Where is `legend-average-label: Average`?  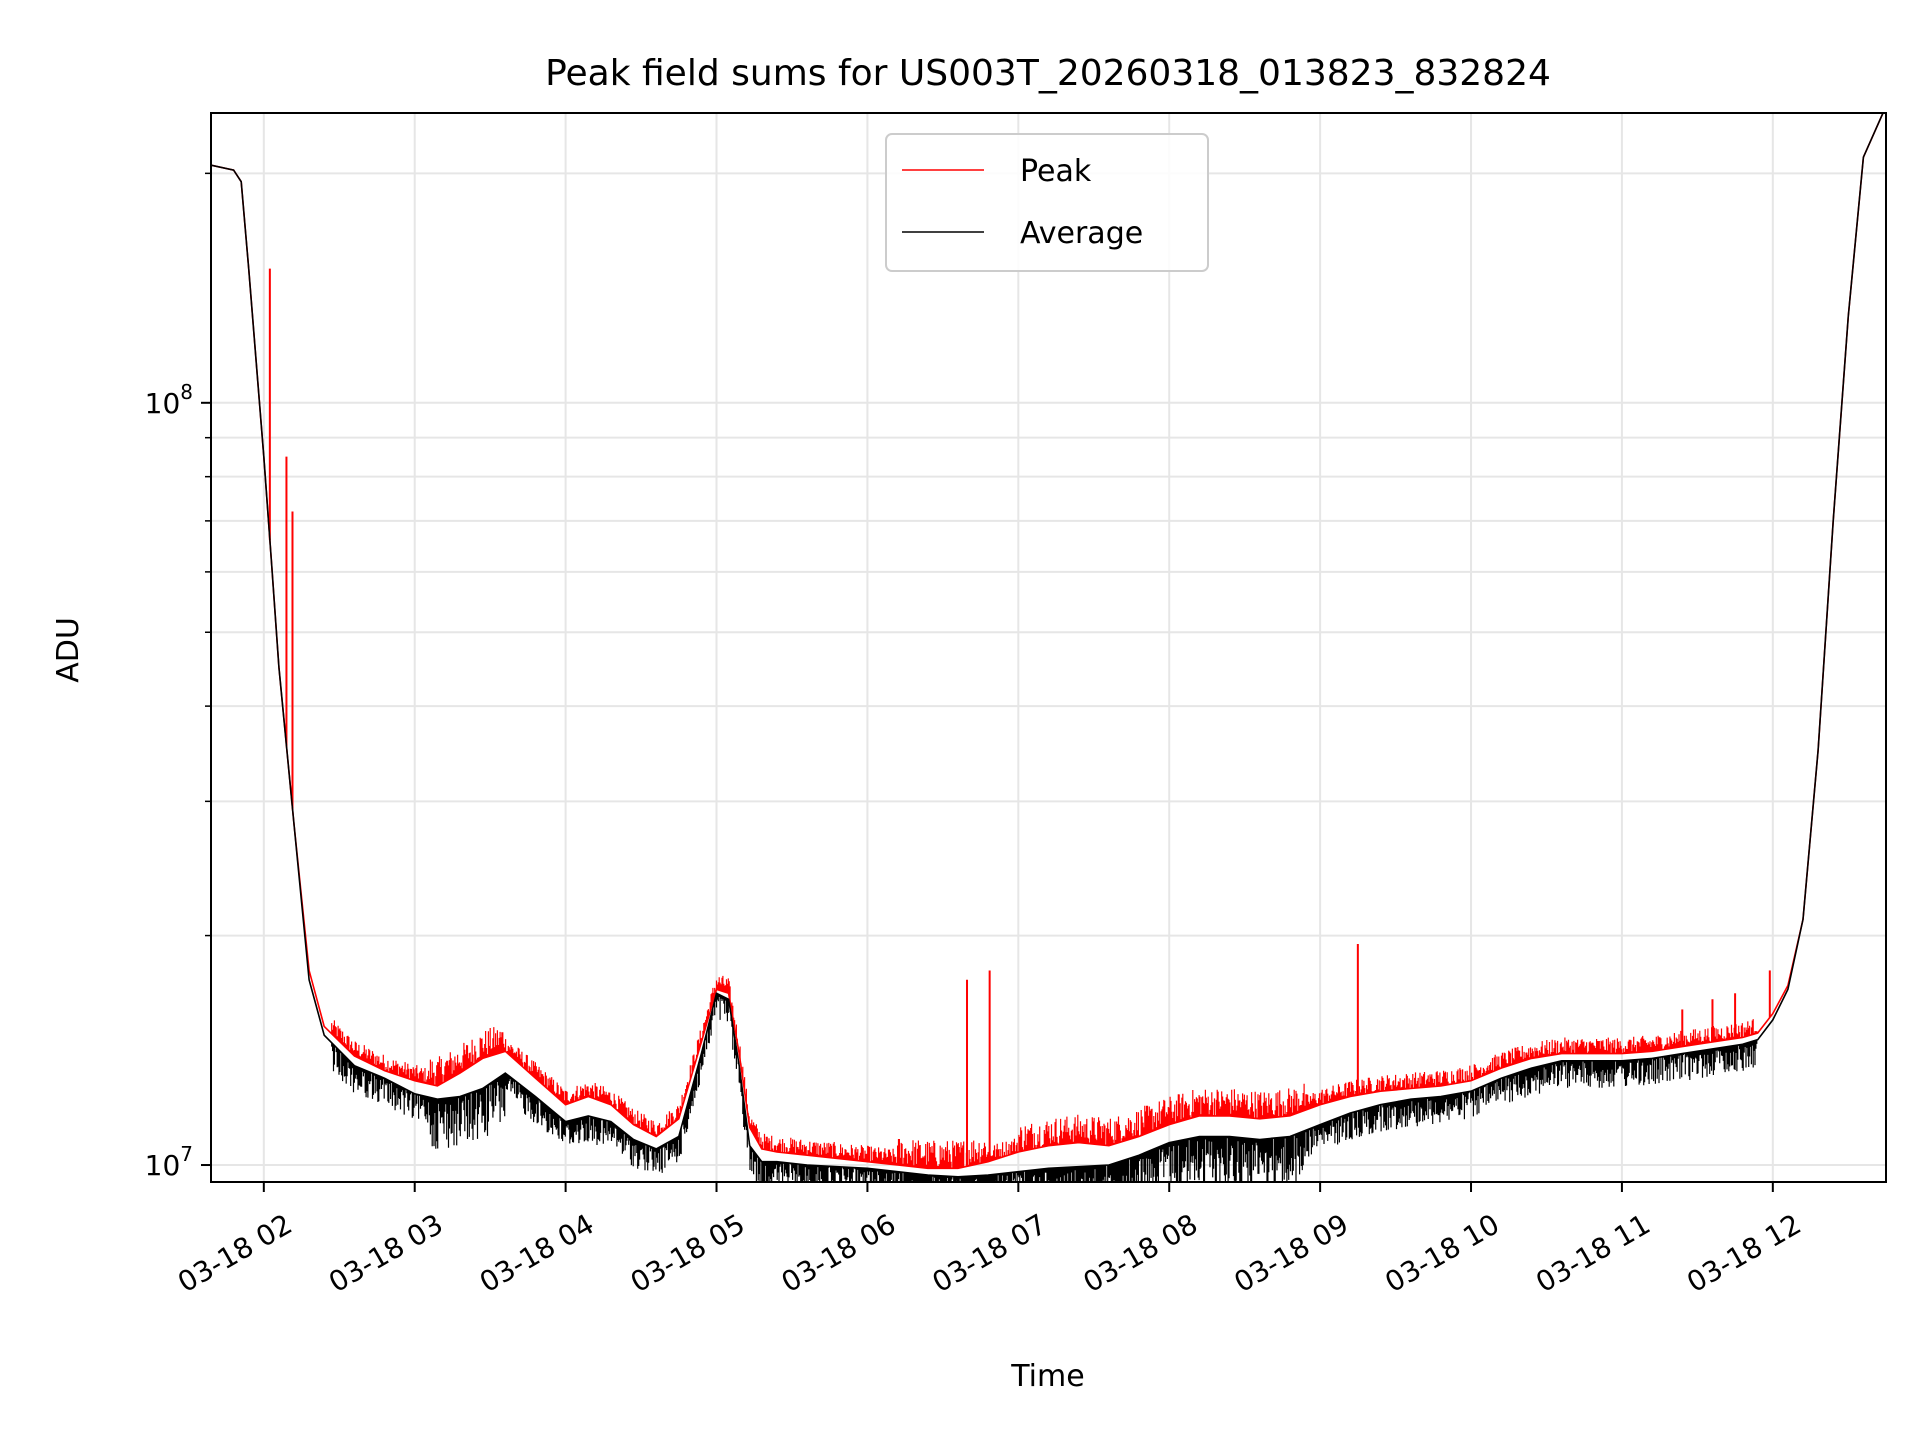 legend-average-label: Average is located at coordinates (1081, 233).